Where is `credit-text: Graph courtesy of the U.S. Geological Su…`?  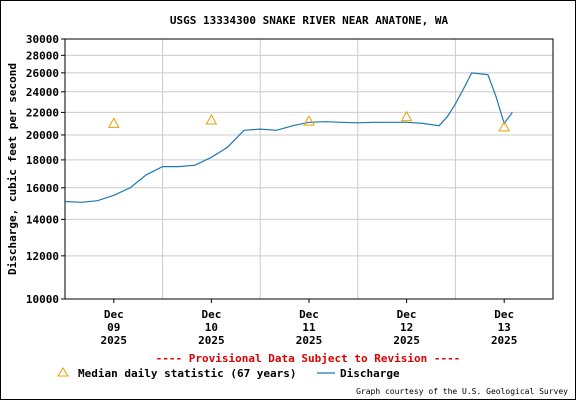 credit-text: Graph courtesy of the U.S. Geological Su… is located at coordinates (462, 391).